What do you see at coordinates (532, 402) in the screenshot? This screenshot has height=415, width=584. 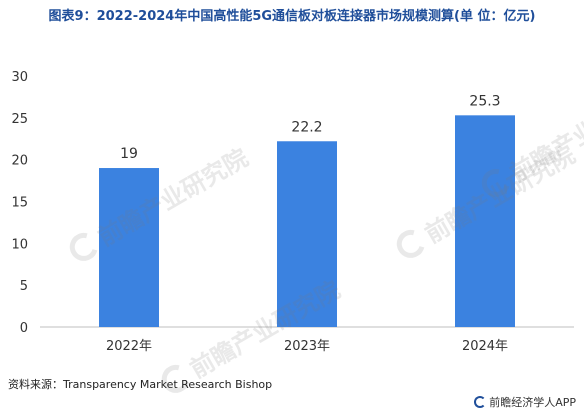 I see `brand-name: 前瞻经济学人APP` at bounding box center [532, 402].